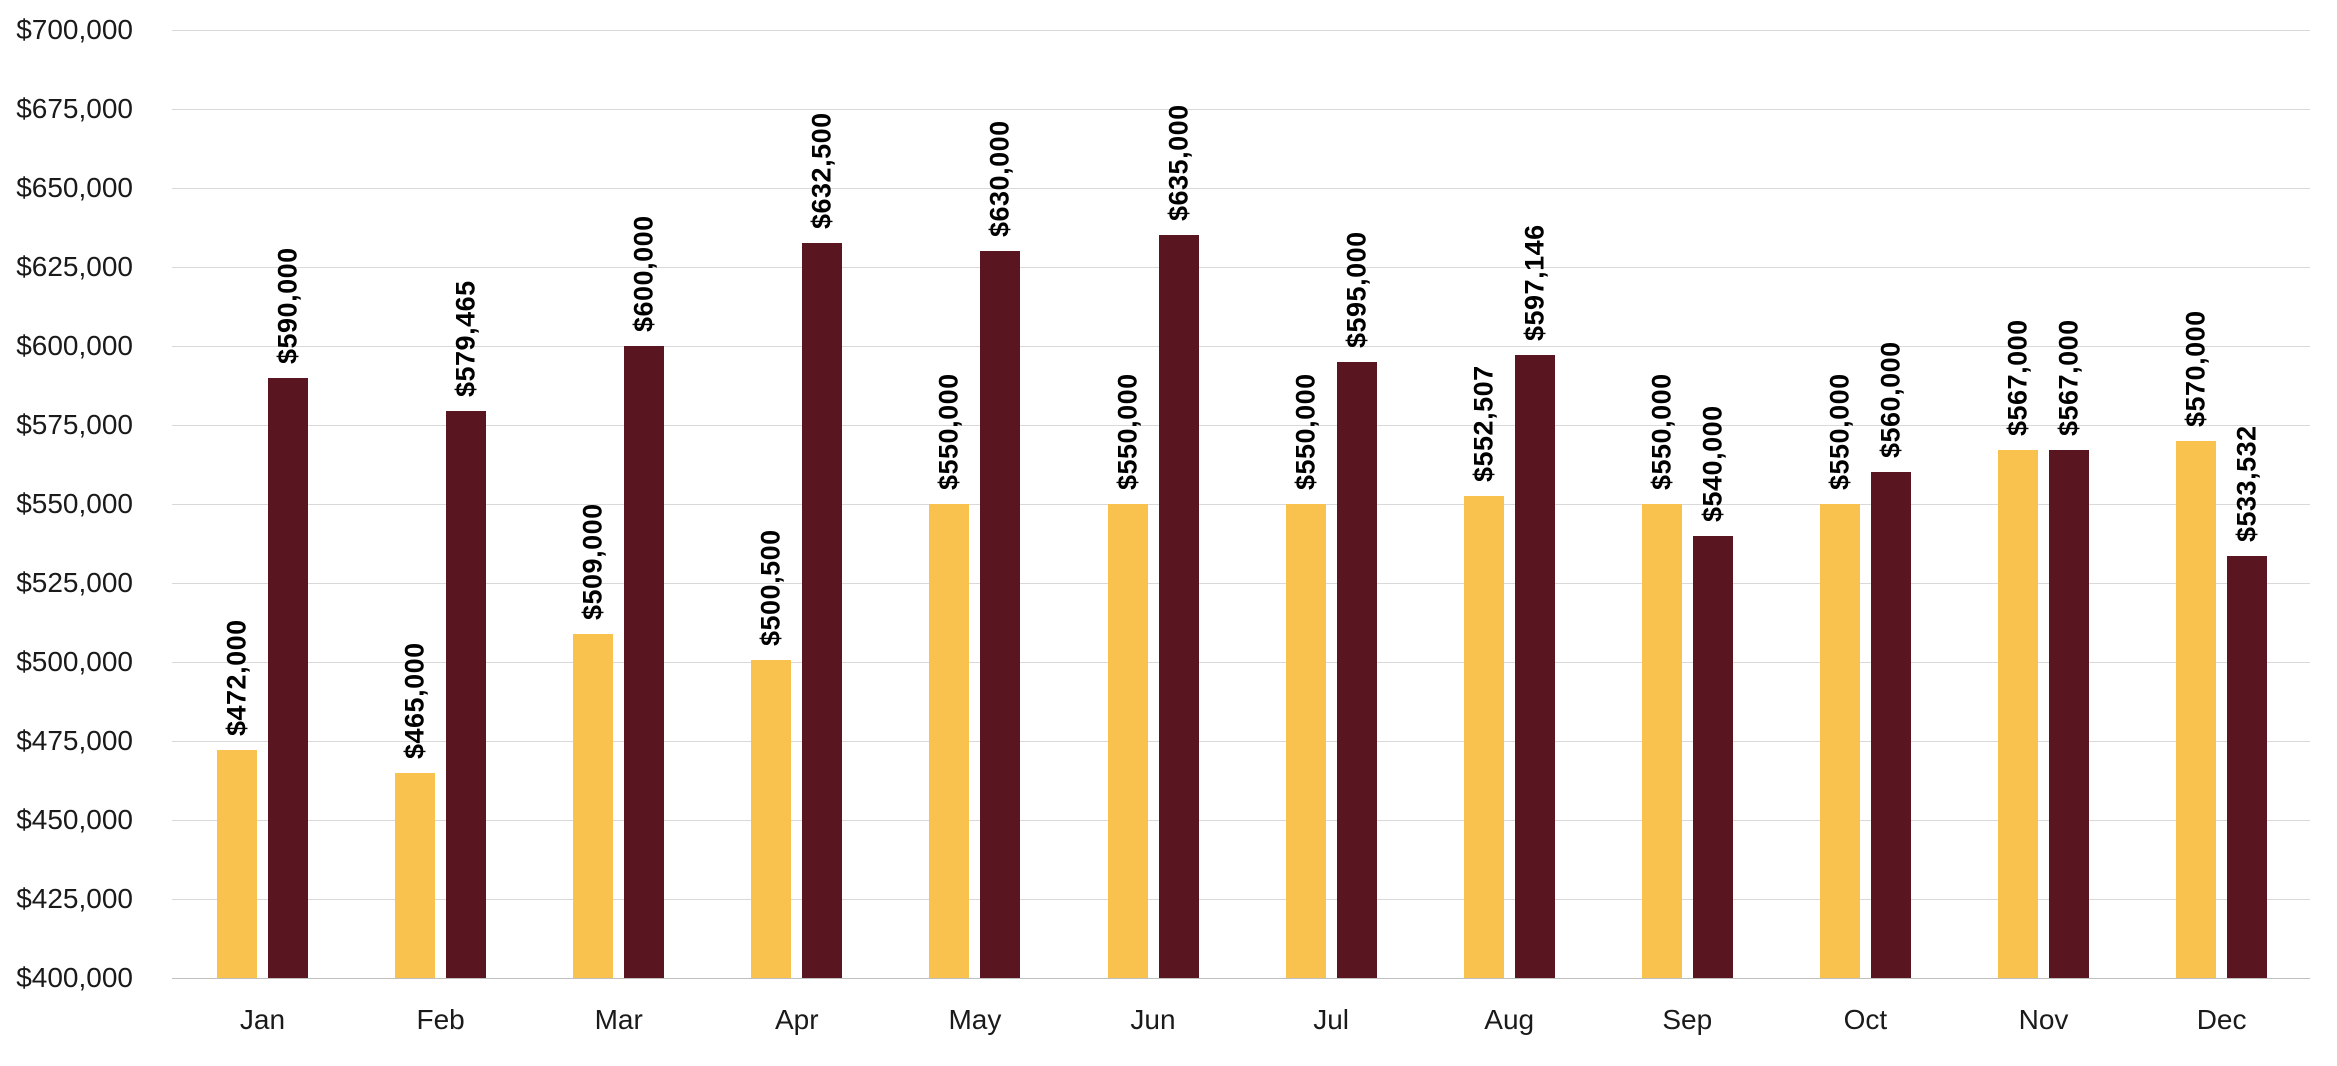  What do you see at coordinates (237, 678) in the screenshot?
I see `bar-value-label: $472,000` at bounding box center [237, 678].